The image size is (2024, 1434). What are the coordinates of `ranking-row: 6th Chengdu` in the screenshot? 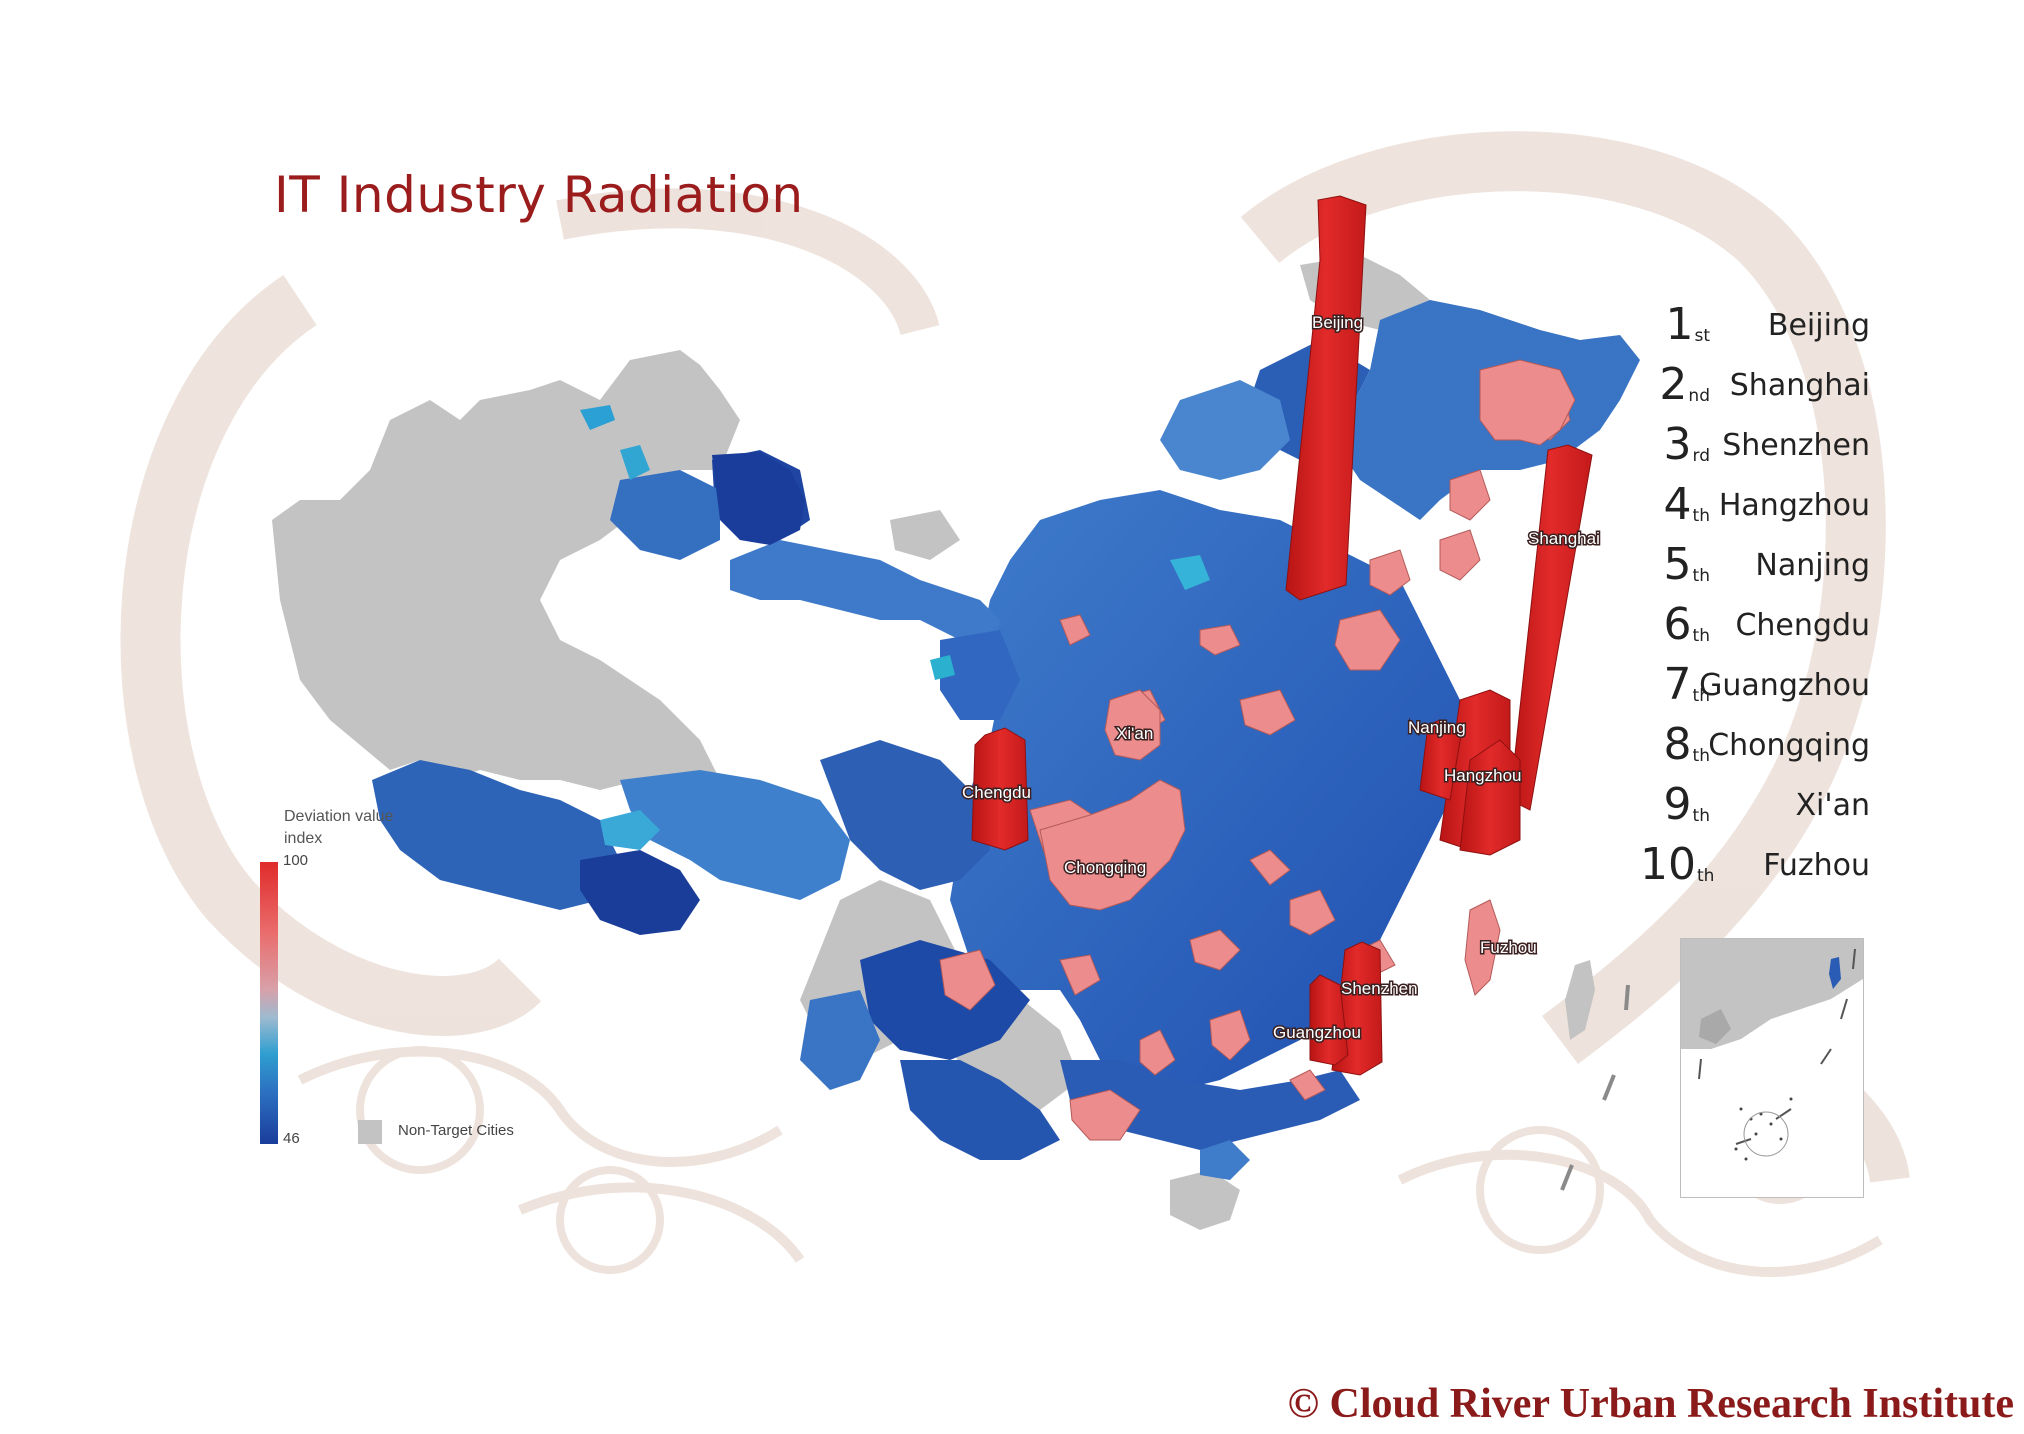 It's located at (1755, 628).